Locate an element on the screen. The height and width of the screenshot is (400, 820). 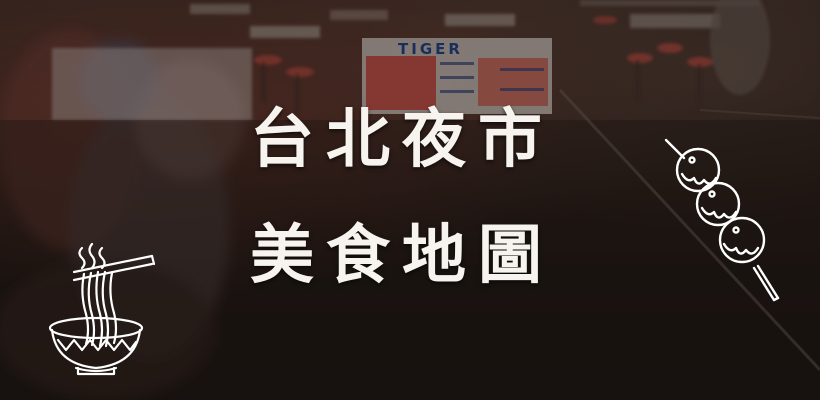
menu-boards: TIGER is located at coordinates (302, 79).